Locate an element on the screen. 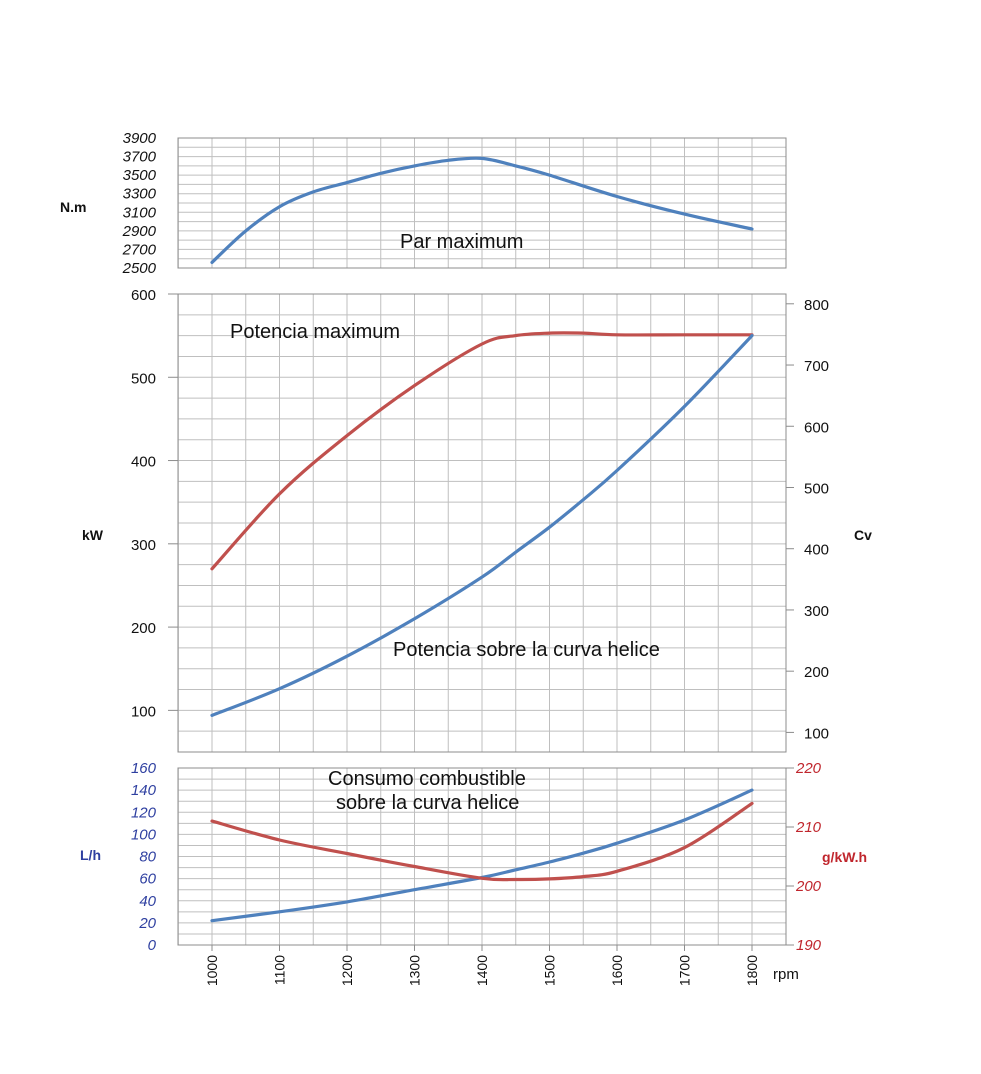 The image size is (981, 1074). max-power-annotation: Potencia maximum is located at coordinates (315, 332).